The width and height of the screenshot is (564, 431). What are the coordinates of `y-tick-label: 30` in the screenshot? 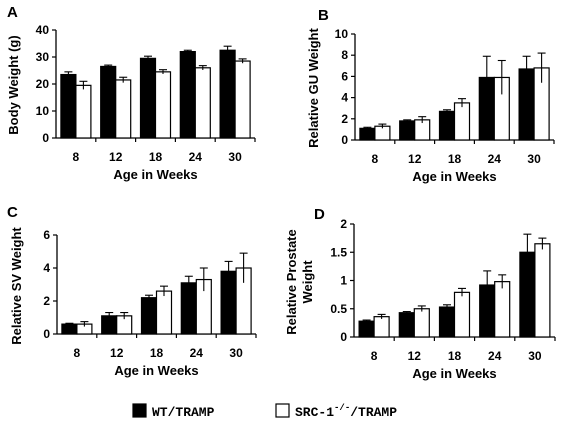 It's located at (43, 57).